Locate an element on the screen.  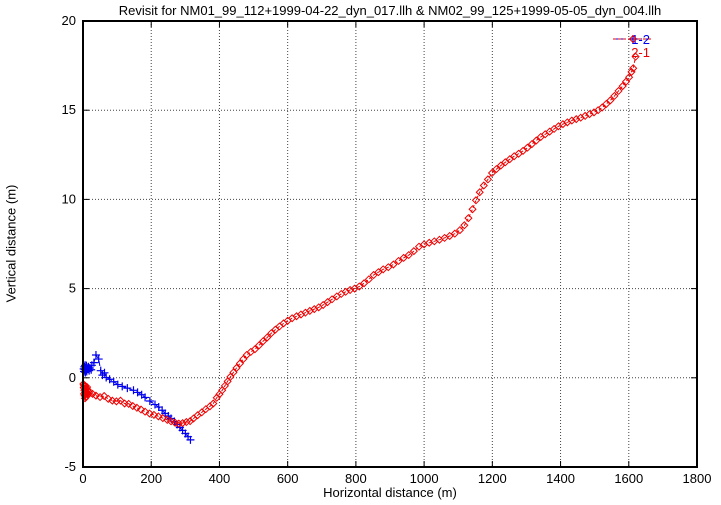
x-tick-label: 1600 is located at coordinates (628, 478).